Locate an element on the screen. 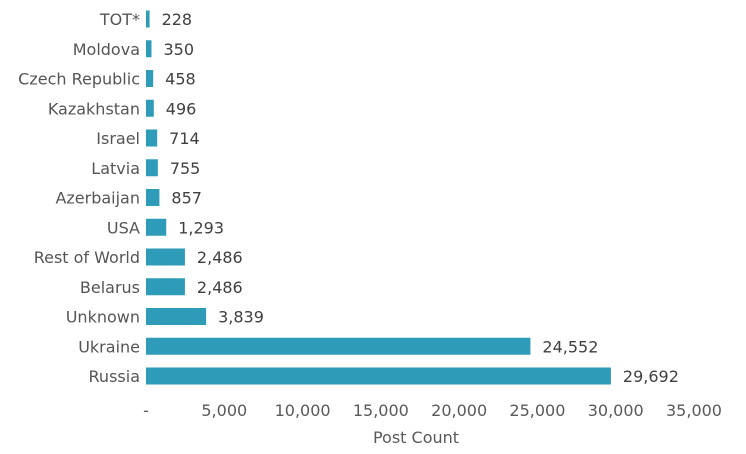 The width and height of the screenshot is (746, 454). bar-usa is located at coordinates (156, 227).